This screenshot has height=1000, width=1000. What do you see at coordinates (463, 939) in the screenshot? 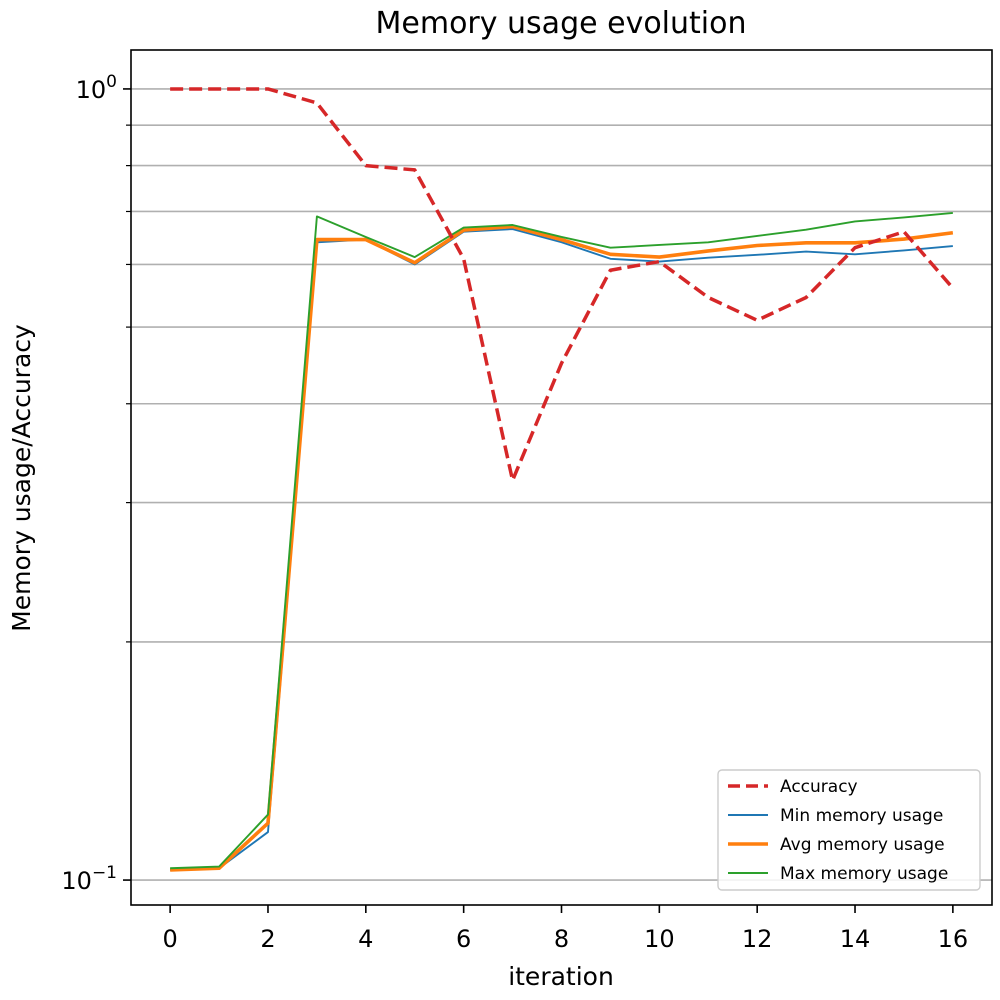
I see `x-tick-label: 6` at bounding box center [463, 939].